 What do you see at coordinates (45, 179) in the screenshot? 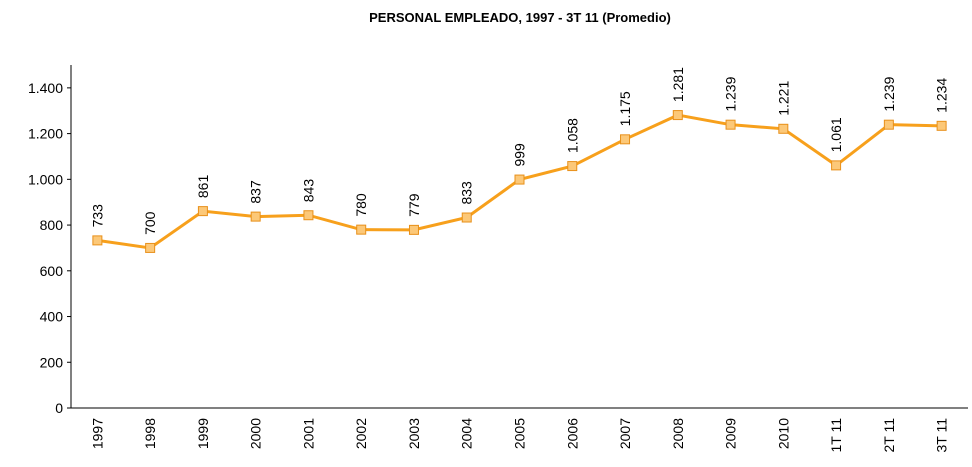
I see `y-tick-label: 1.000` at bounding box center [45, 179].